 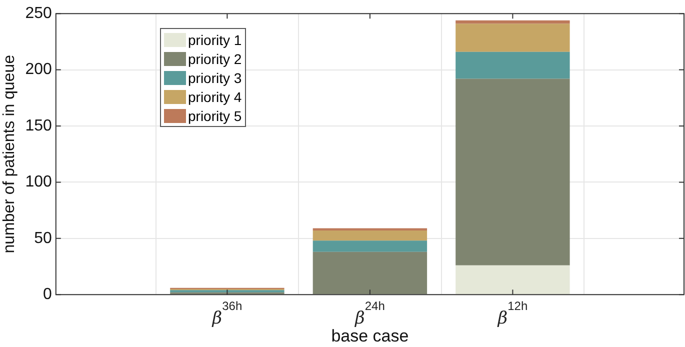 I want to click on legend-label: priority 3, so click(x=215, y=78).